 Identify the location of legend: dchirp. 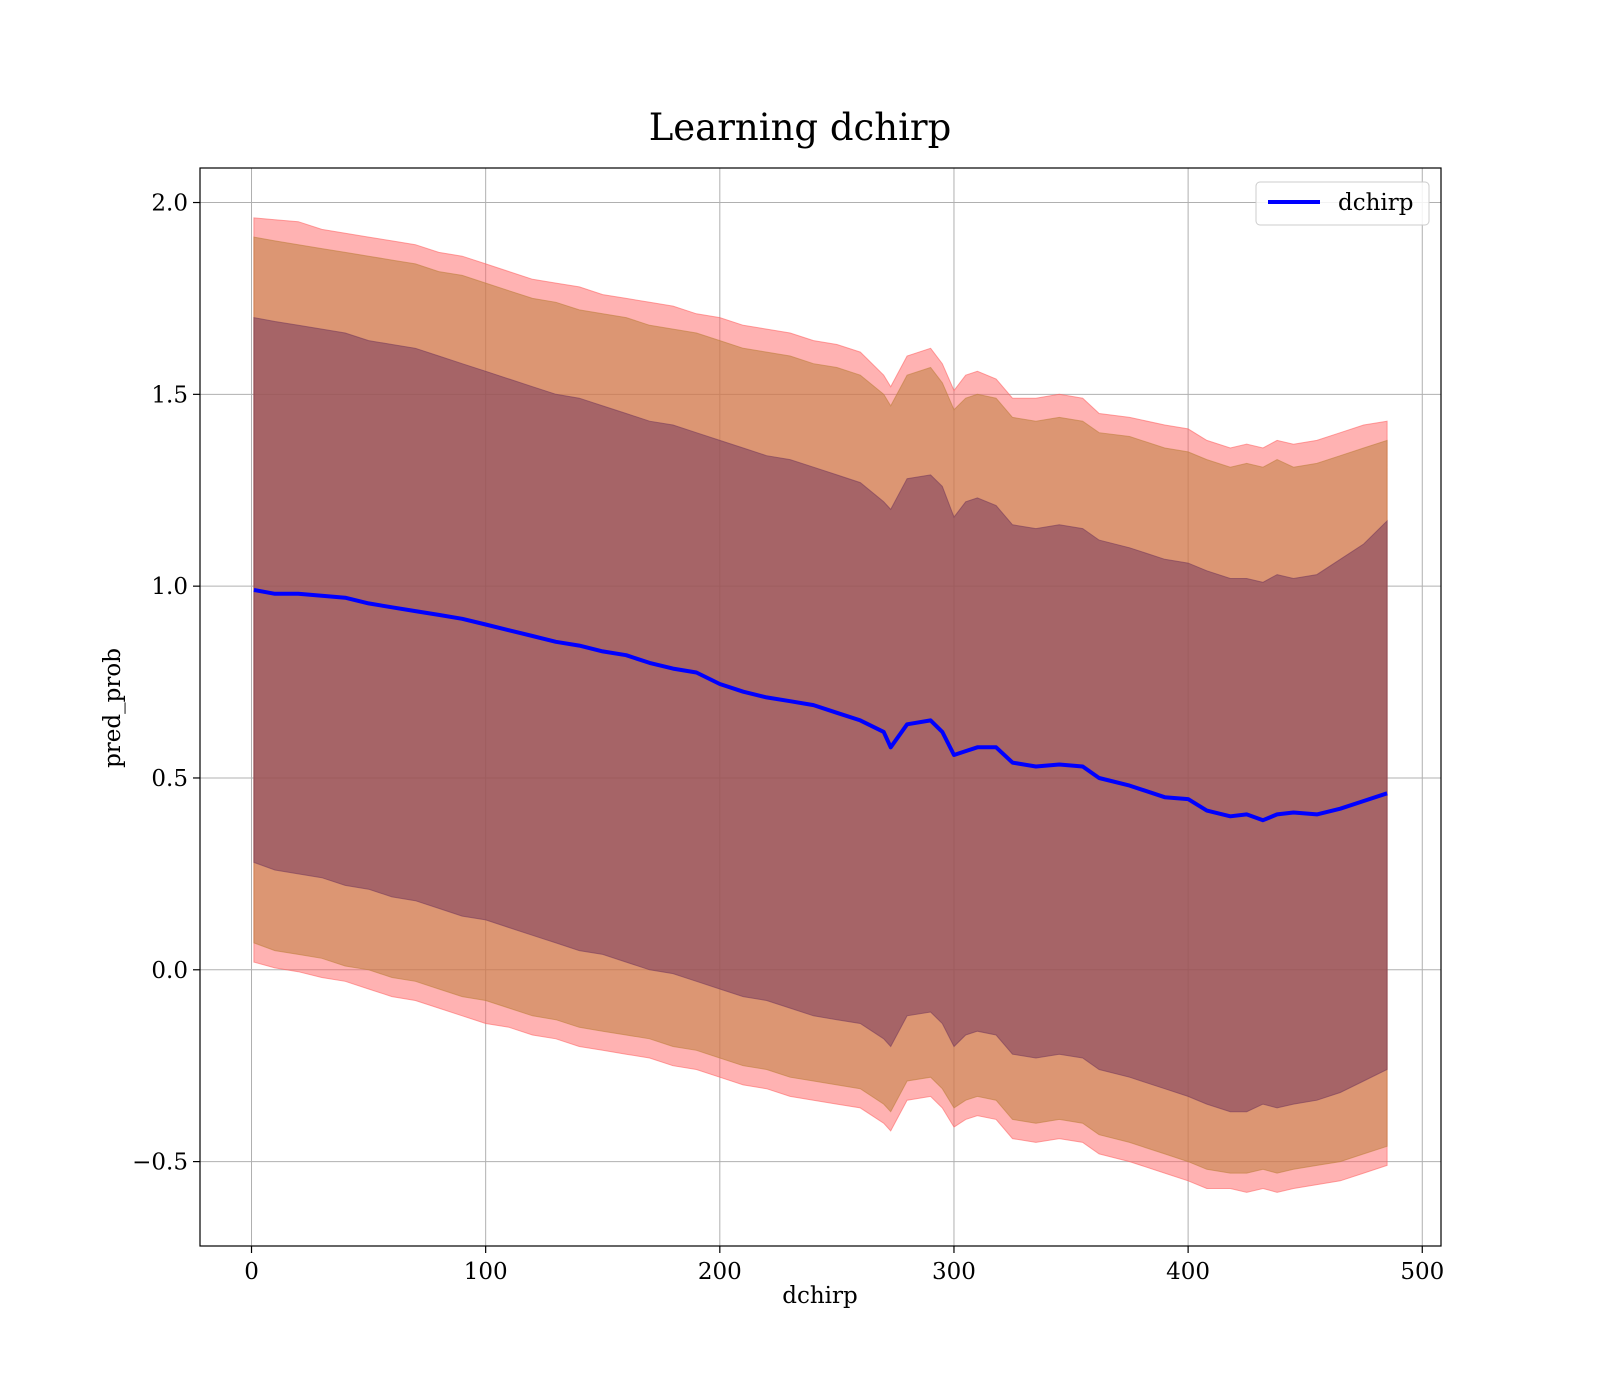
(1342, 203).